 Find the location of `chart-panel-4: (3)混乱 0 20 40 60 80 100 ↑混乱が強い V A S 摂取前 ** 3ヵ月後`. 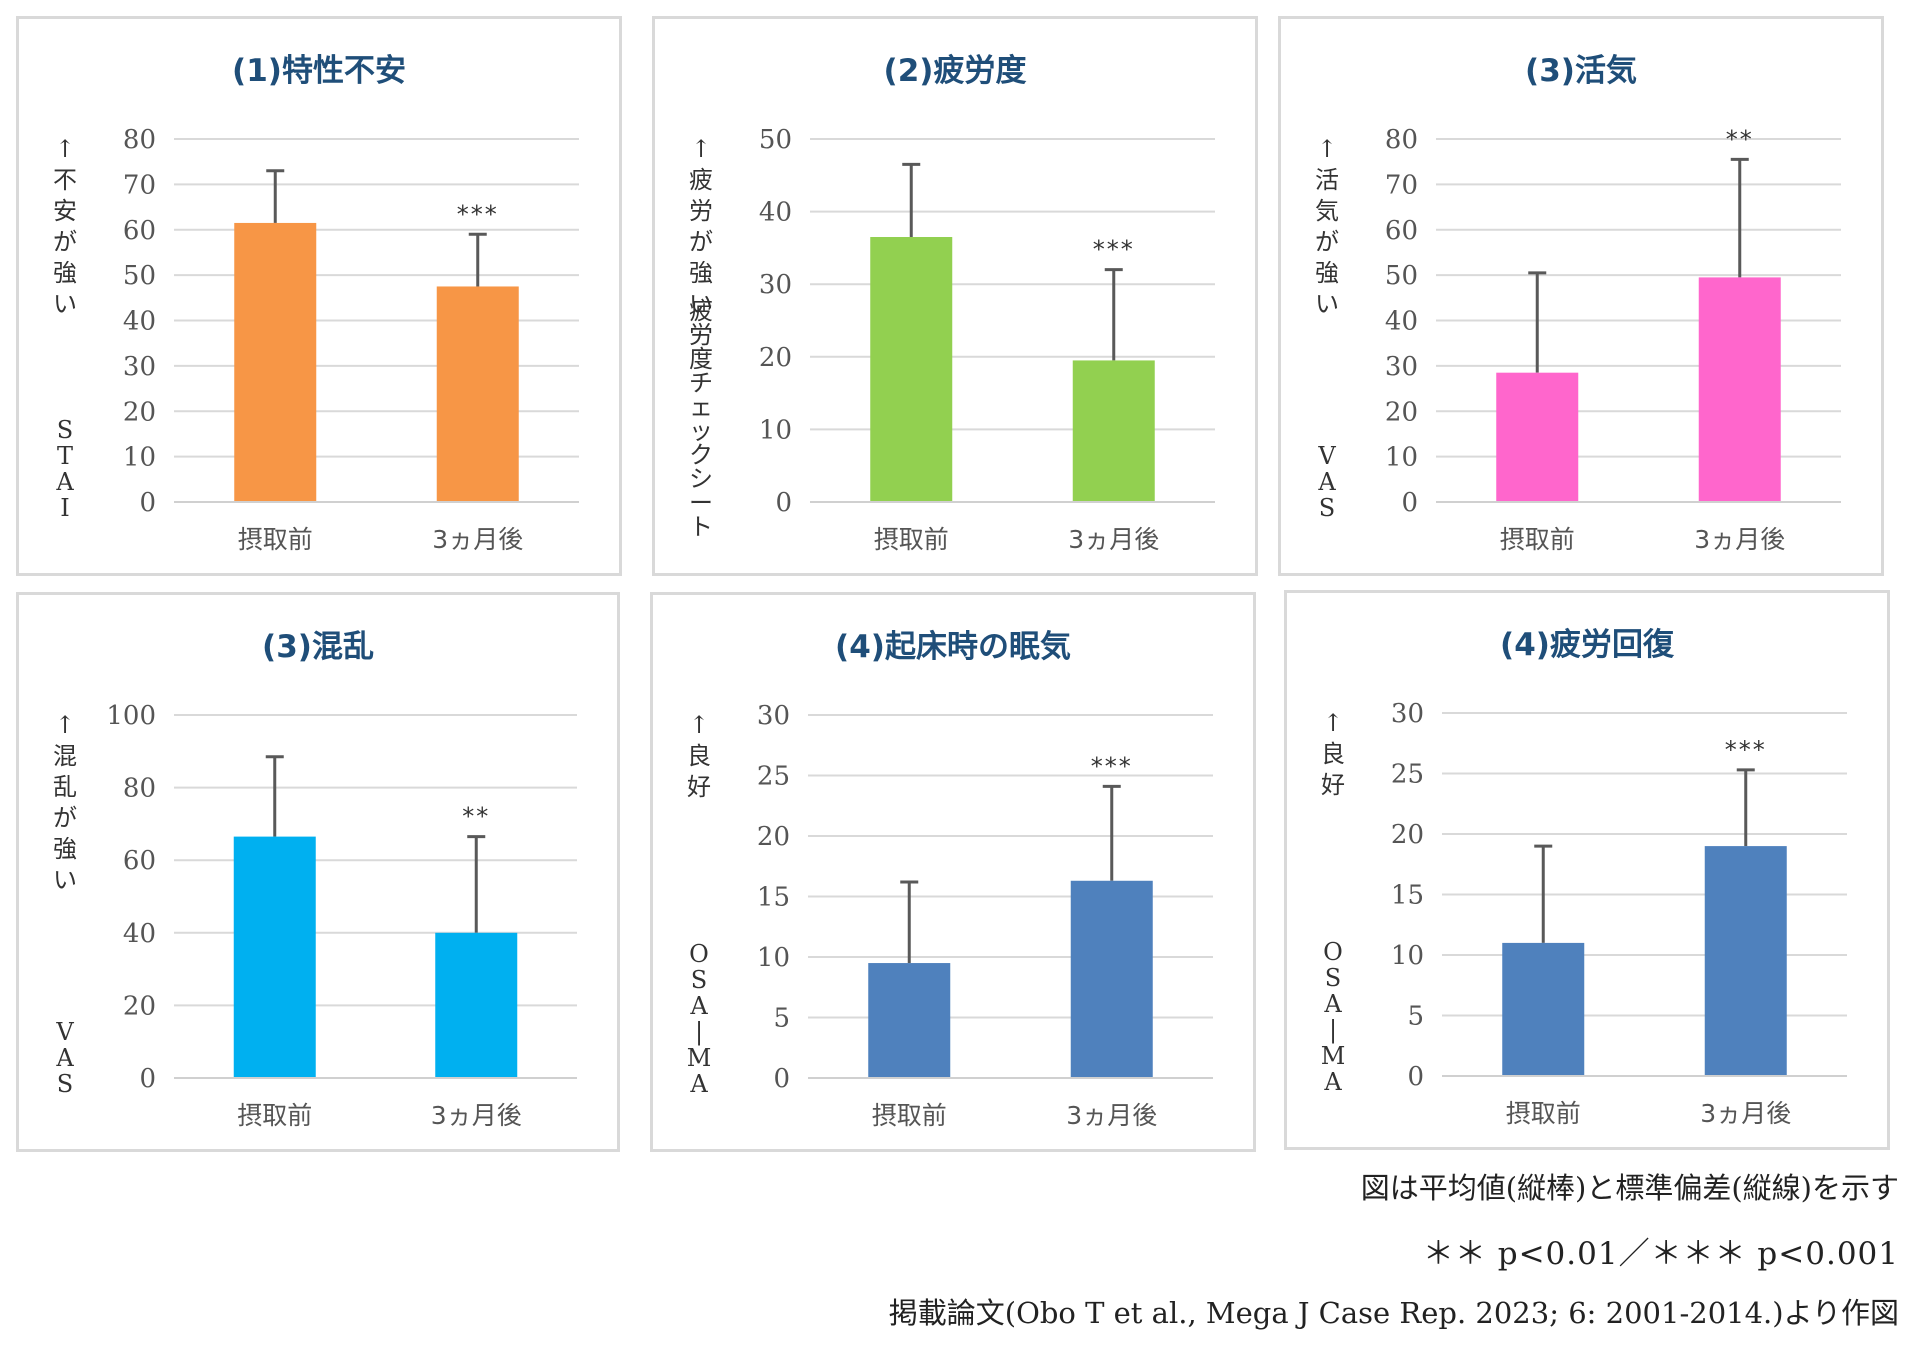

chart-panel-4: (3)混乱 0 20 40 60 80 100 ↑混乱が強い V A S 摂取前 ** 3ヵ月後 is located at coordinates (318, 872).